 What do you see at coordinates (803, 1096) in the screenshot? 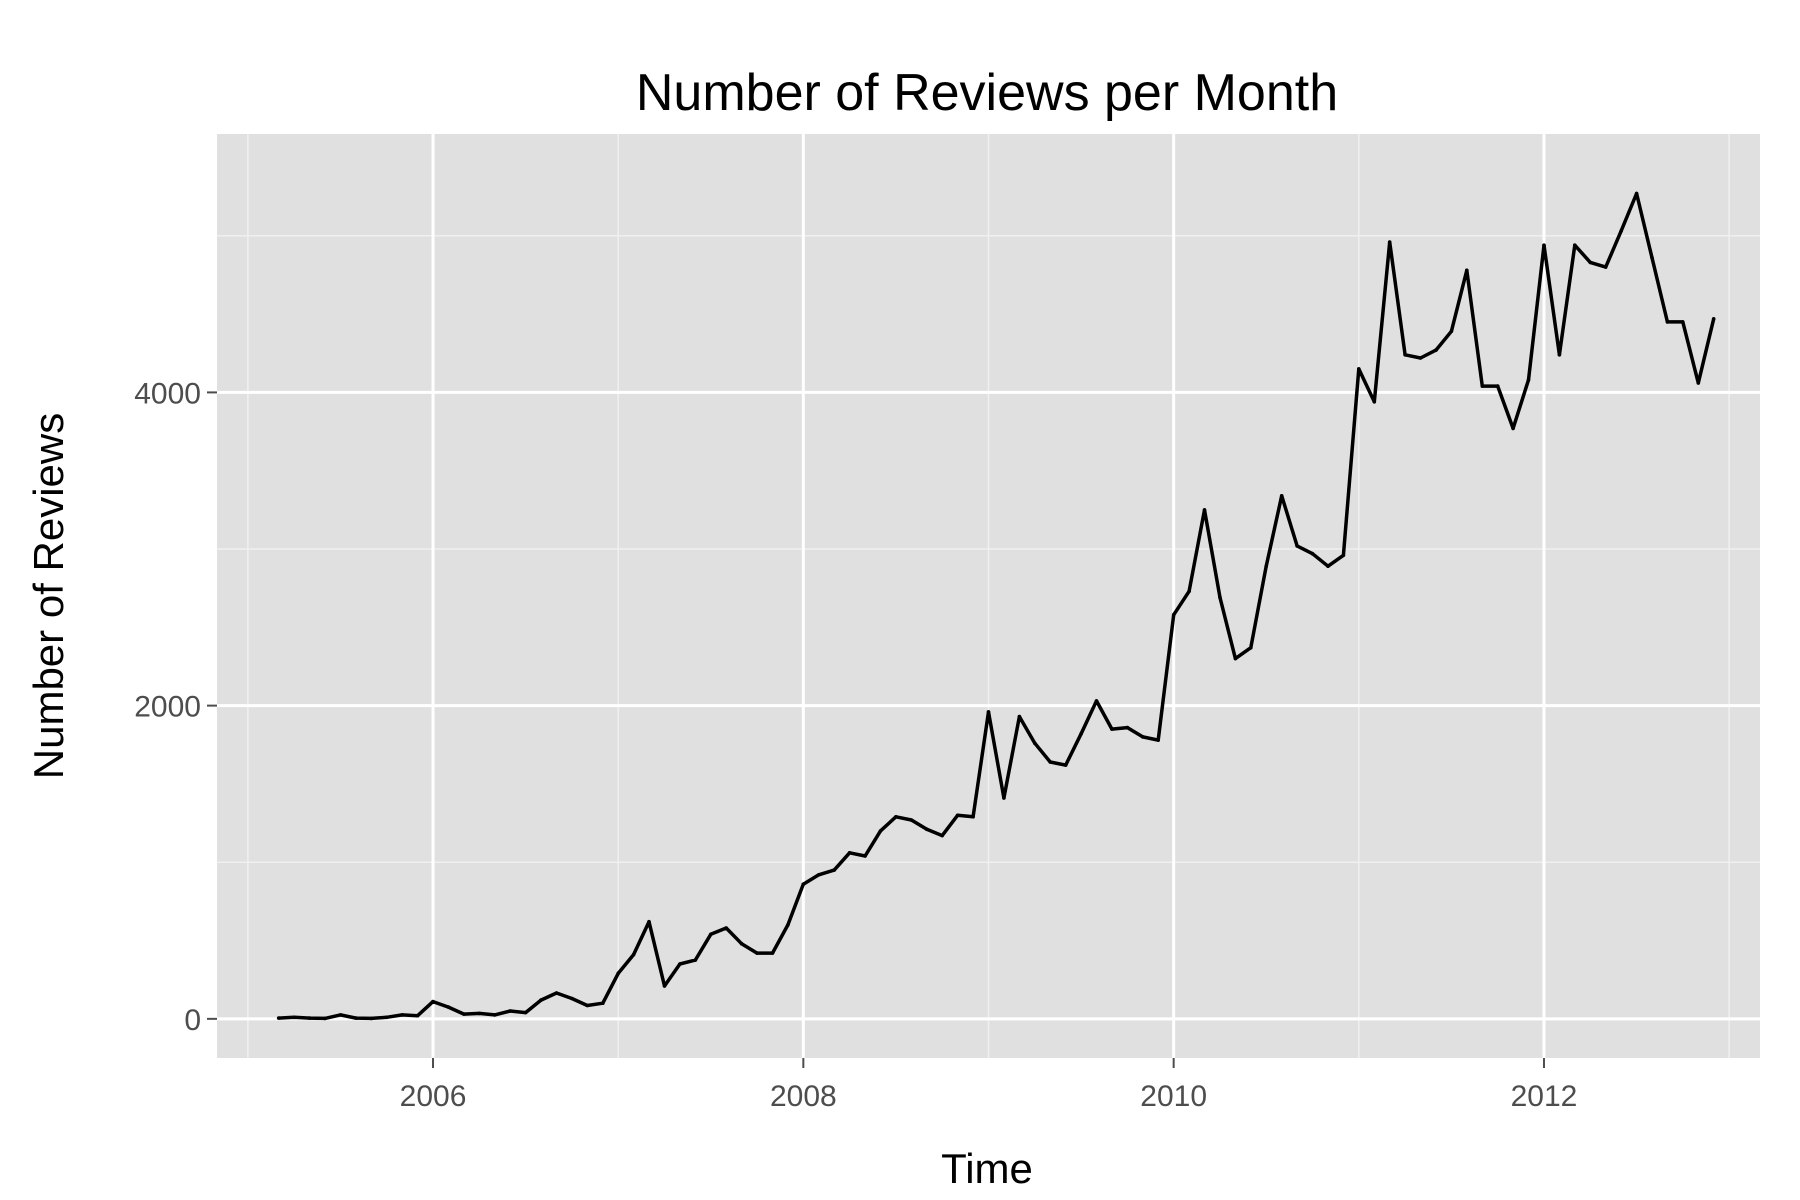
I see `x-tick-label: 2008` at bounding box center [803, 1096].